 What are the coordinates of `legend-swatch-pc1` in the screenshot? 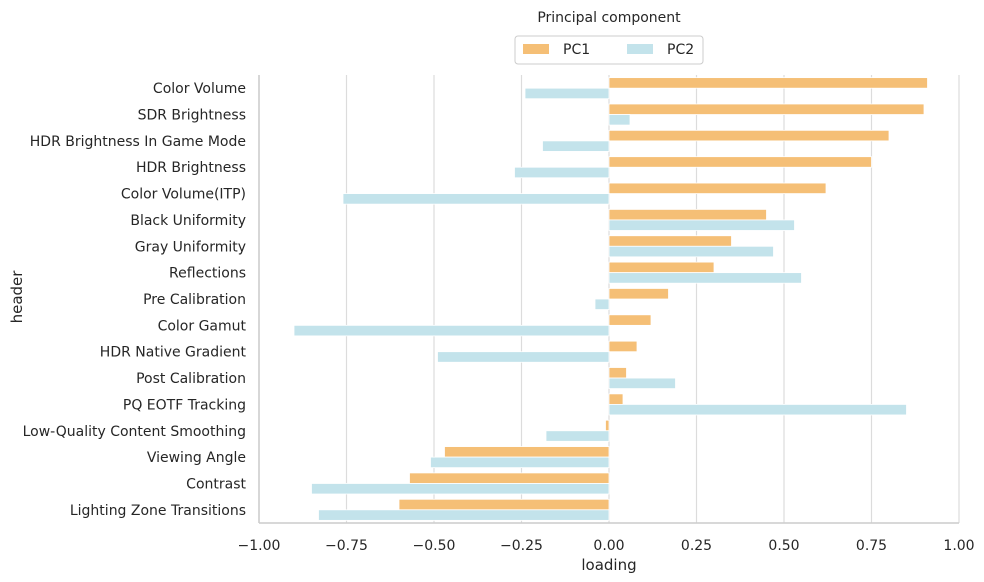 It's located at (536, 49).